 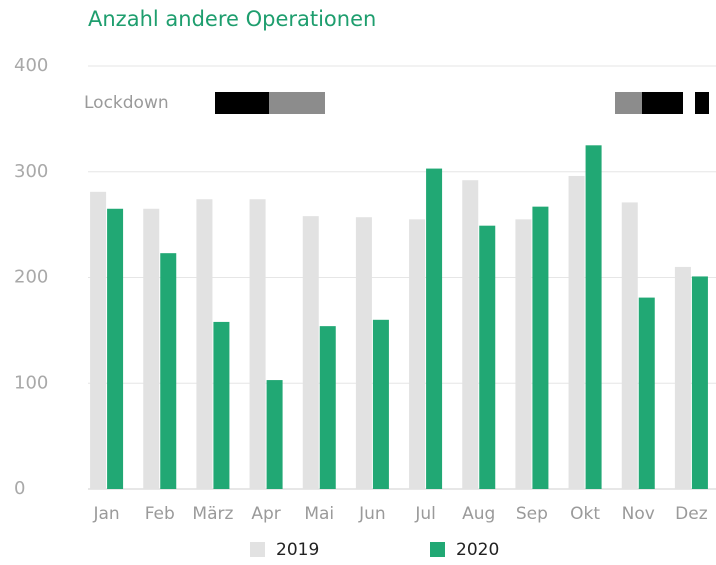 What do you see at coordinates (297, 550) in the screenshot?
I see `legend-label: 2019` at bounding box center [297, 550].